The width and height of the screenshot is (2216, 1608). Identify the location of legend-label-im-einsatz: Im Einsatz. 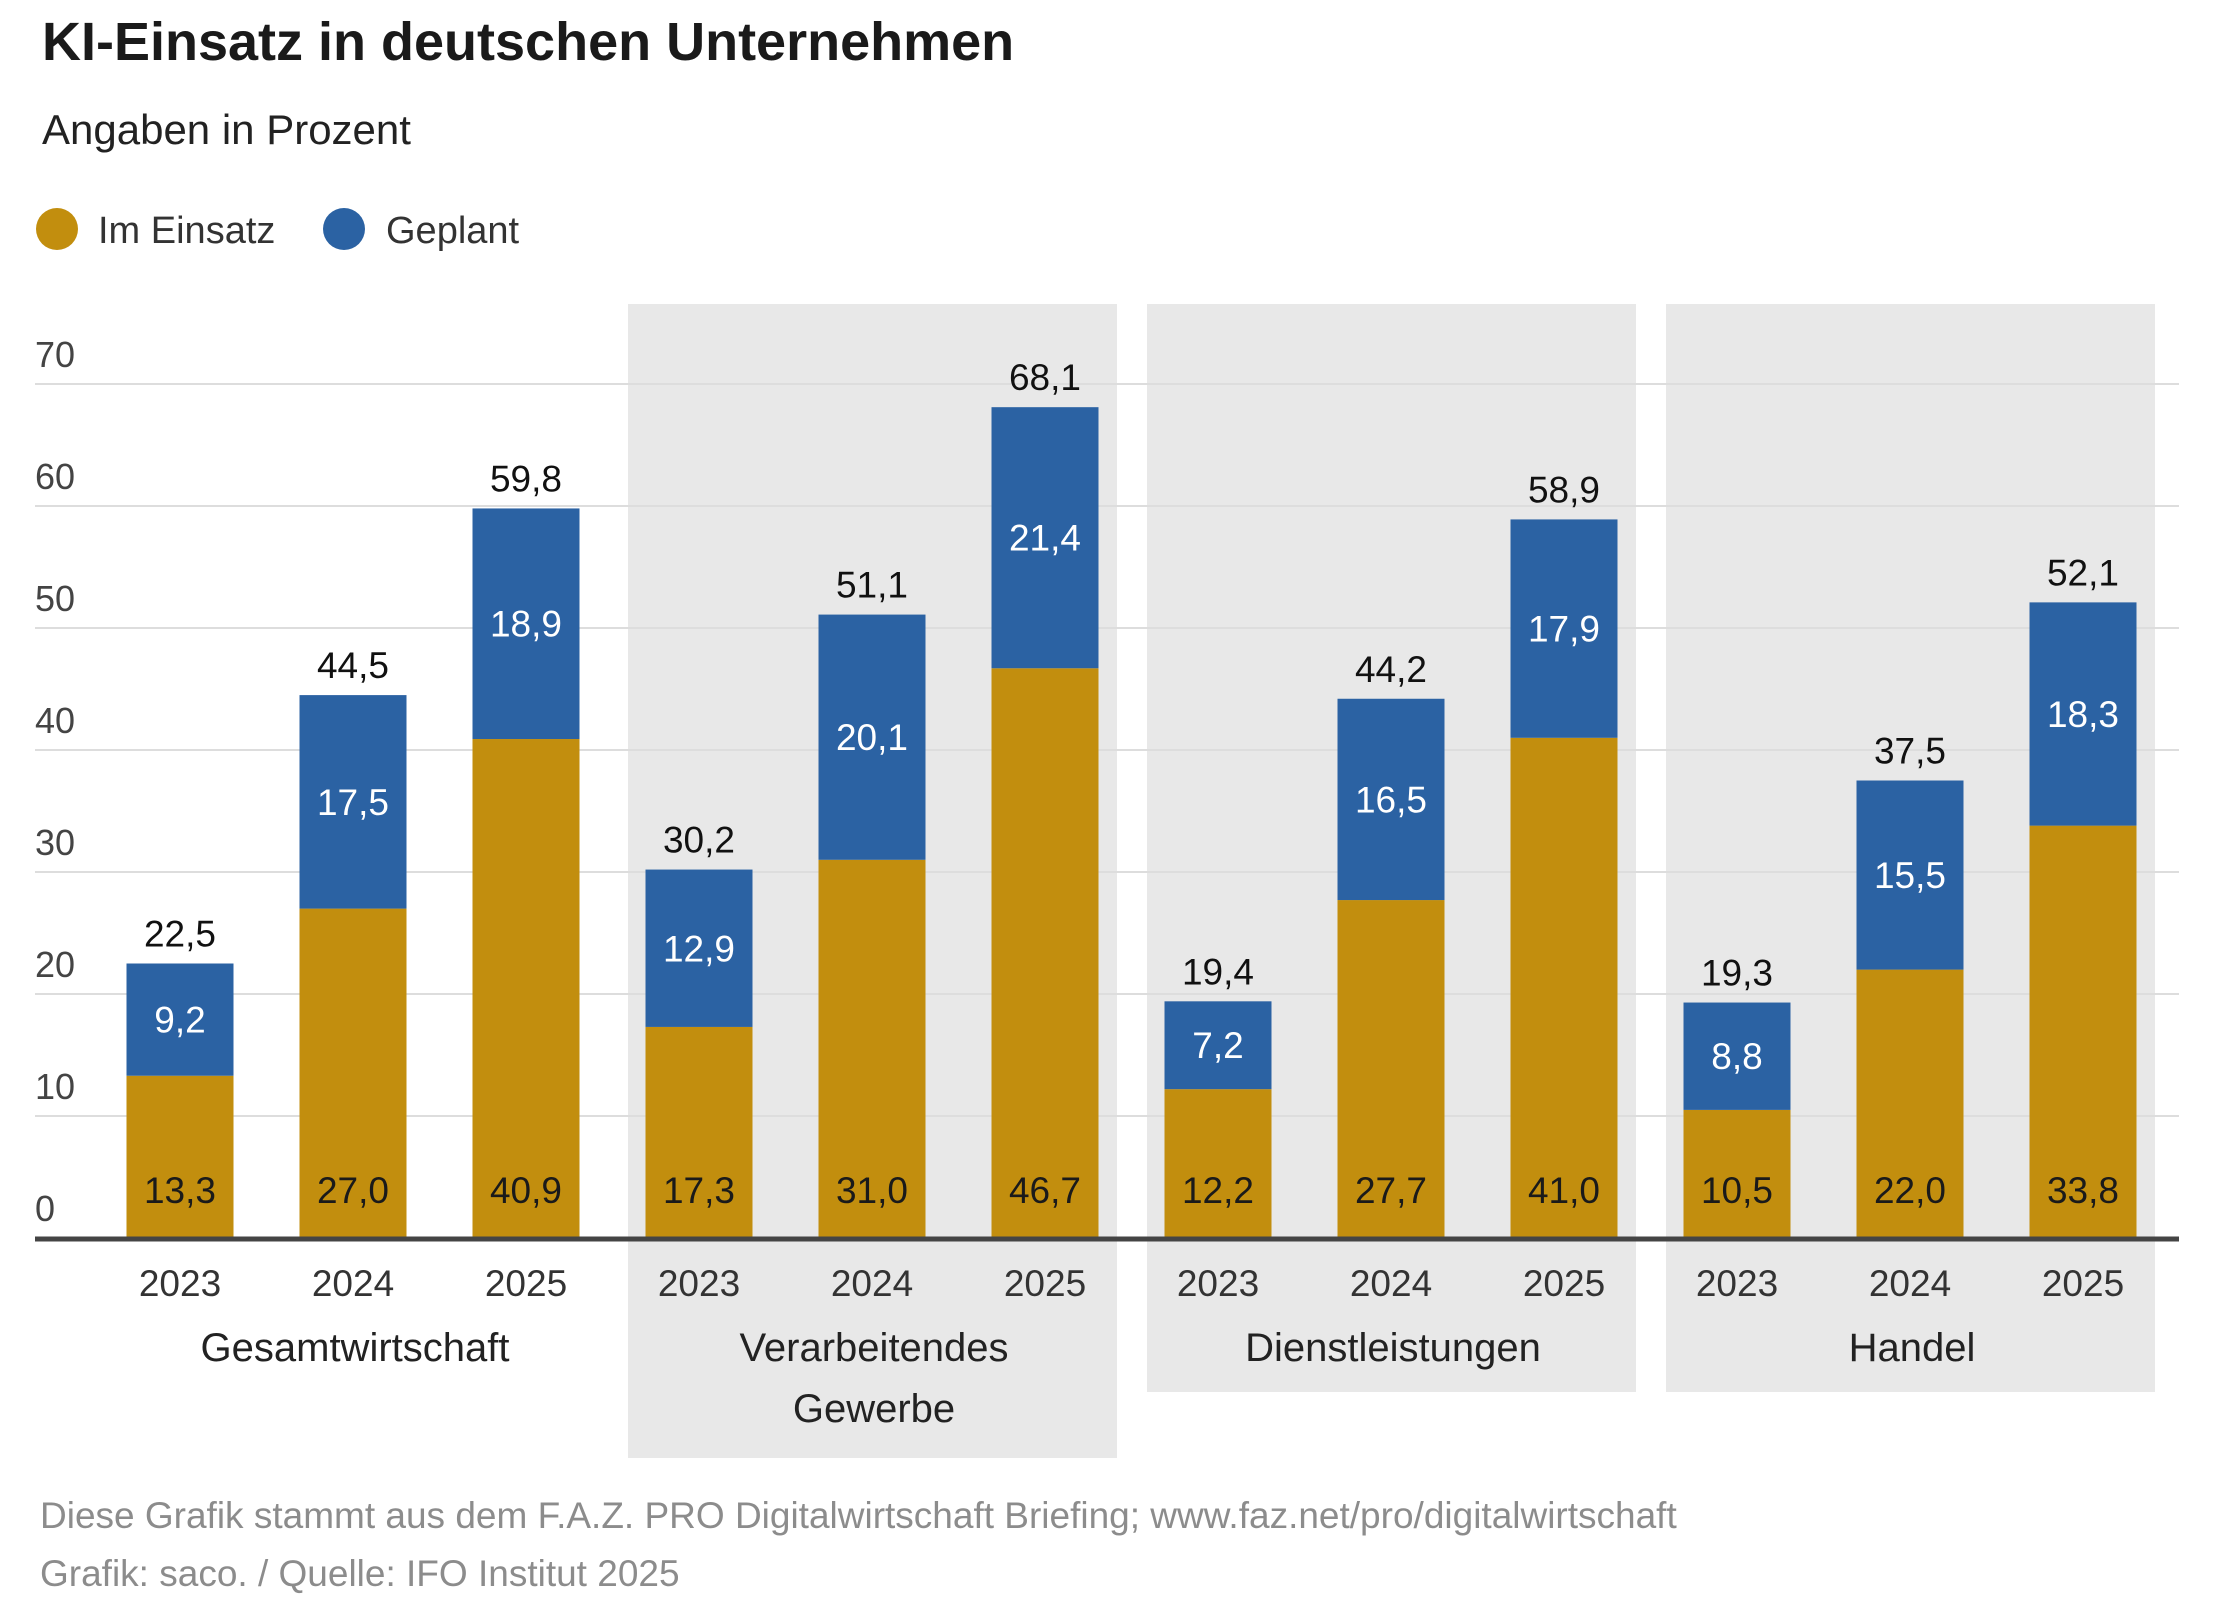
(186, 231).